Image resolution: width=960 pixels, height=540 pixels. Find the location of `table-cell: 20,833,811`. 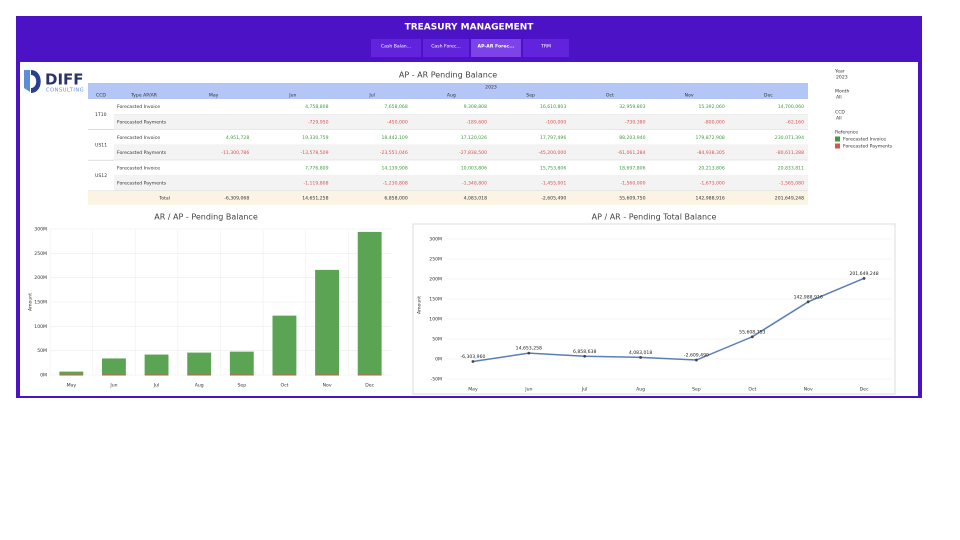

table-cell: 20,833,811 is located at coordinates (791, 168).